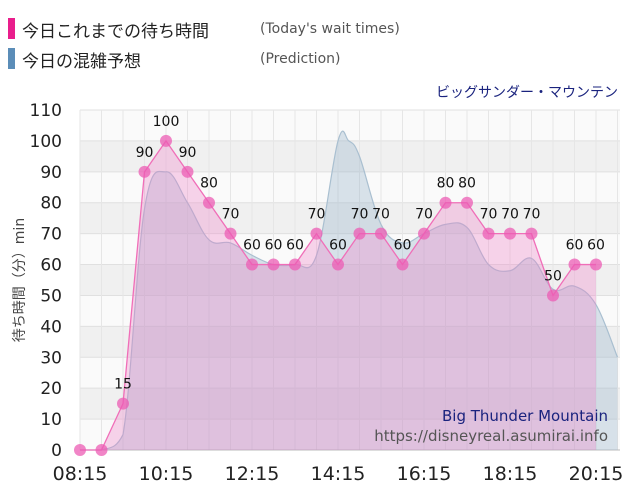 The image size is (640, 500). I want to click on x-tick-label: 18:15, so click(510, 474).